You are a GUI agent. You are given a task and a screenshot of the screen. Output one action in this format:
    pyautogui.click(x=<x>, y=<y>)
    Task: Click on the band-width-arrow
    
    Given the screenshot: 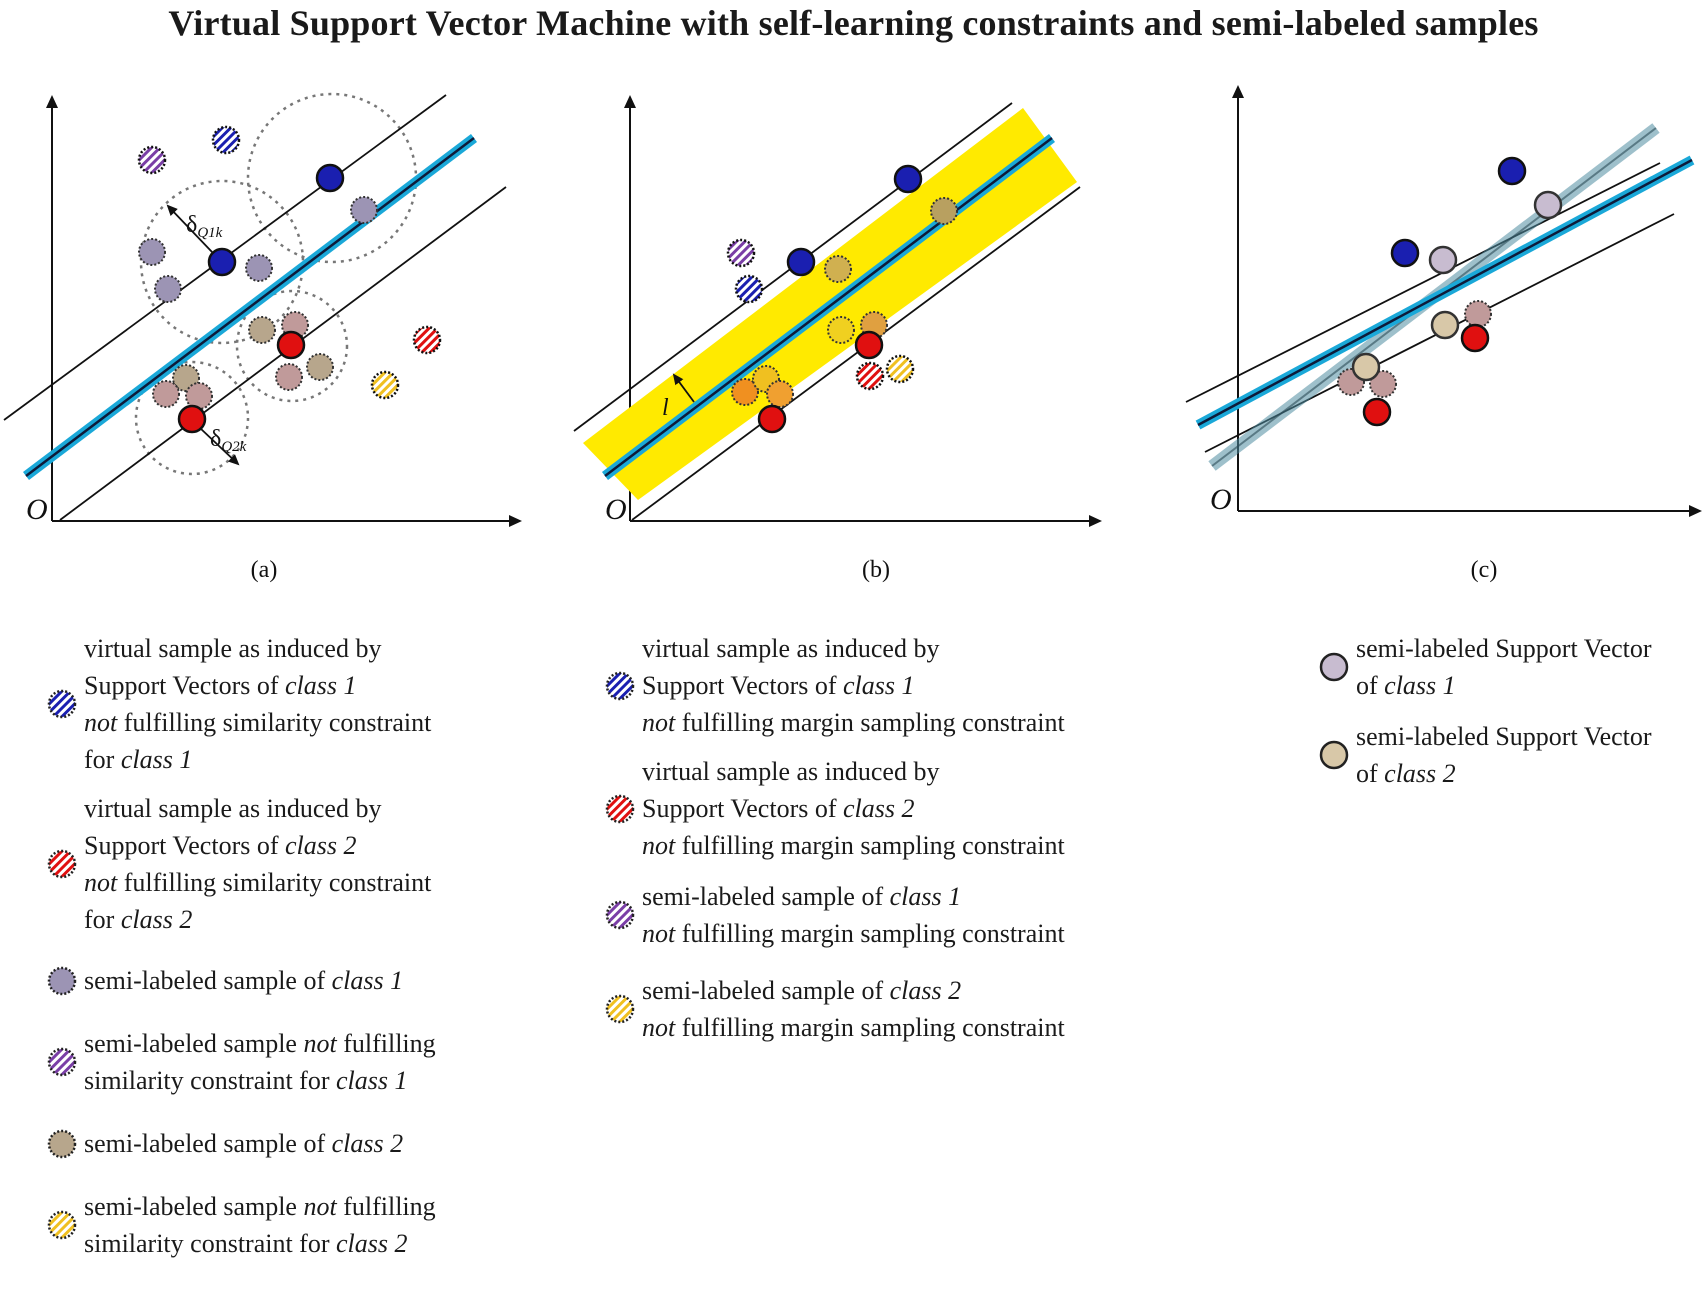 What is the action you would take?
    pyautogui.click(x=683, y=388)
    